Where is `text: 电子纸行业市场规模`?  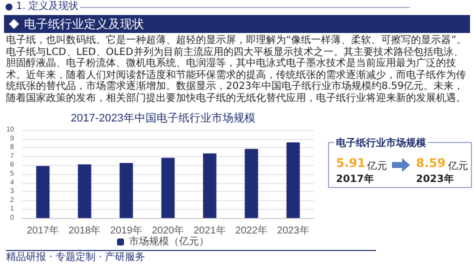
text: 电子纸行业市场规模 is located at coordinates (381, 143).